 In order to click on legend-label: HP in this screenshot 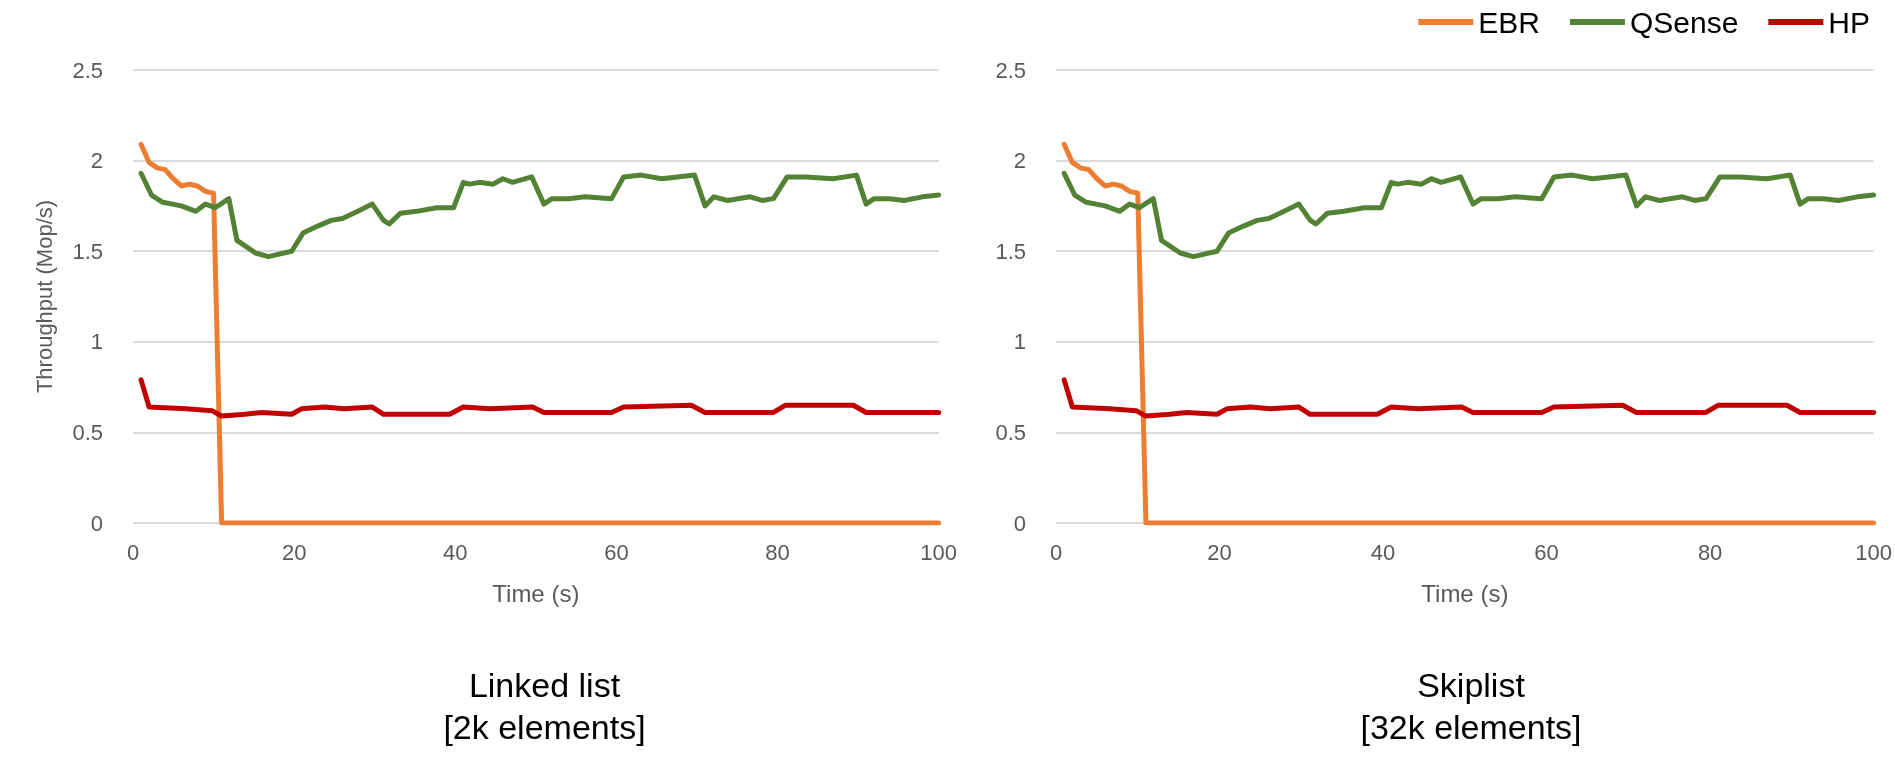, I will do `click(1849, 22)`.